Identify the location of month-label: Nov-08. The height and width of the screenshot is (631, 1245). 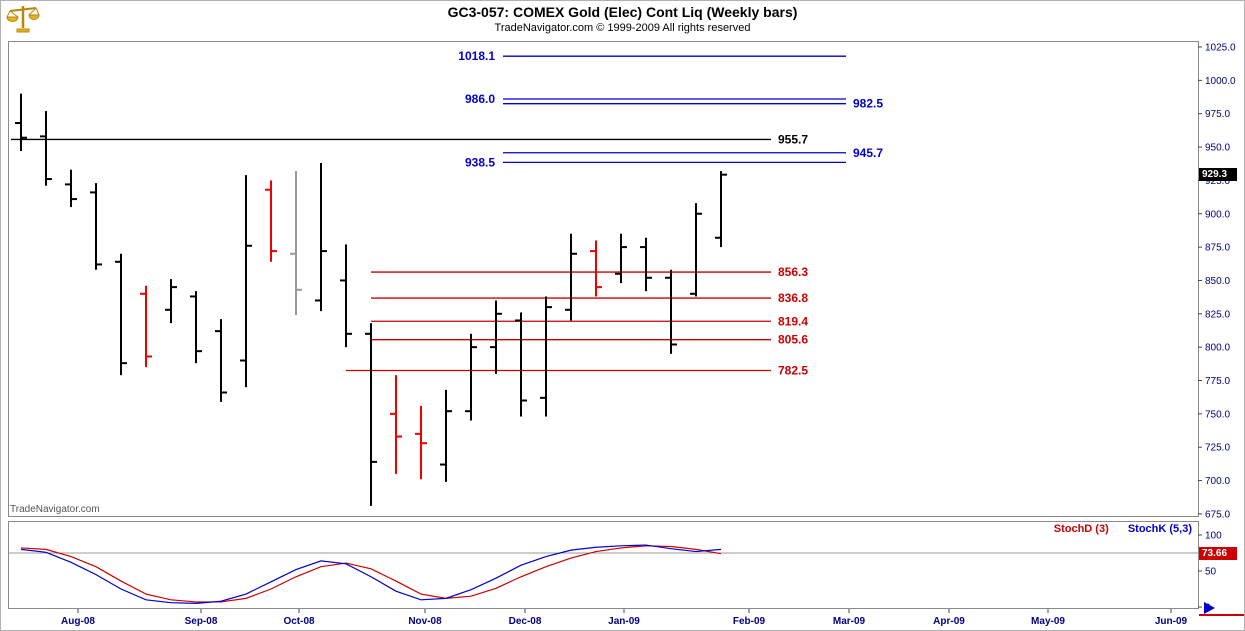
(425, 621).